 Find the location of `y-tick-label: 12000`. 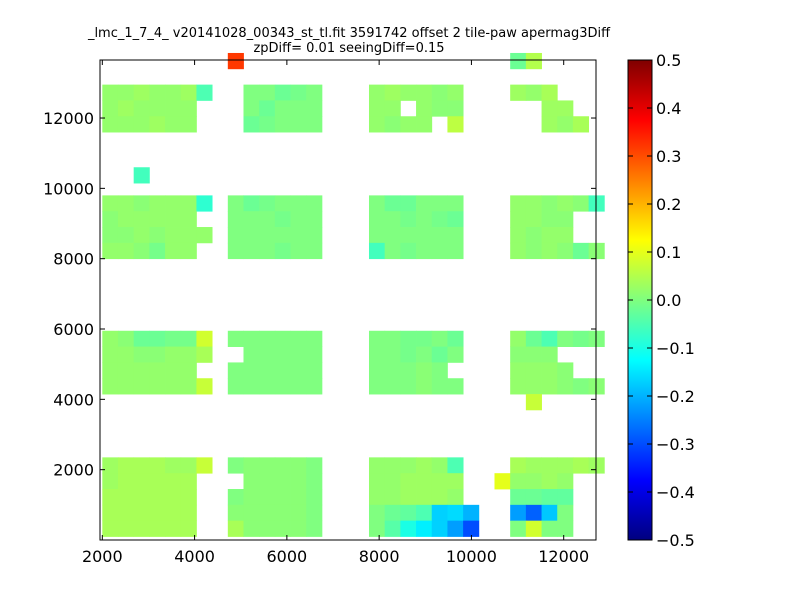

y-tick-label: 12000 is located at coordinates (68, 118).